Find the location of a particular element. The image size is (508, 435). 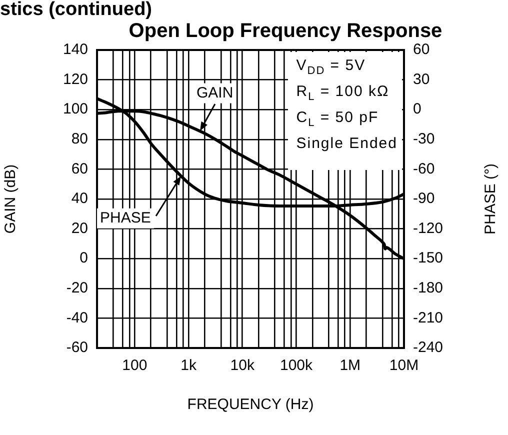

y-tick-label: 40 is located at coordinates (79, 199).